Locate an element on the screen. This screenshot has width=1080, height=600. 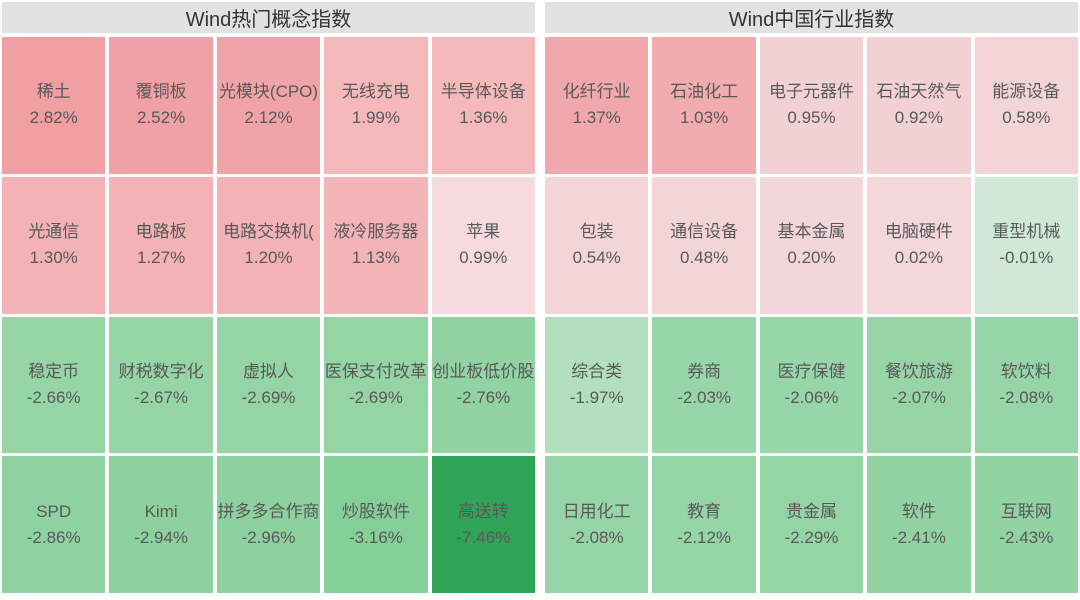
cell-label: 石油天然气 is located at coordinates (919, 92).